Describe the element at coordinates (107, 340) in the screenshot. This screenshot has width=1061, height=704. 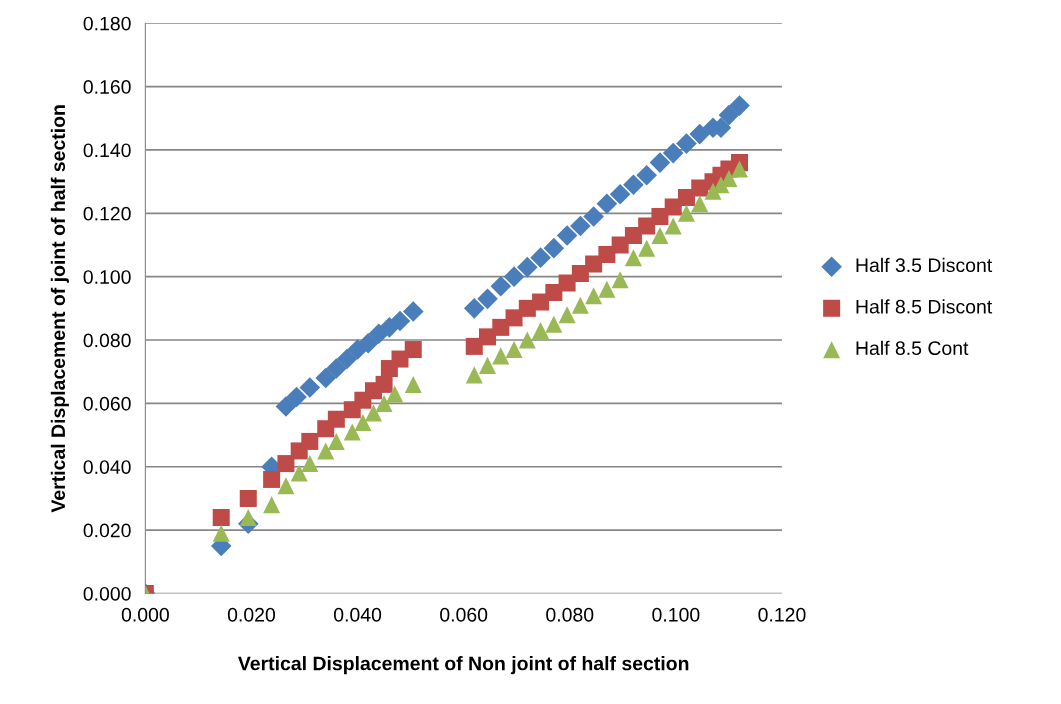
I see `y-tick-label: 0.080` at that location.